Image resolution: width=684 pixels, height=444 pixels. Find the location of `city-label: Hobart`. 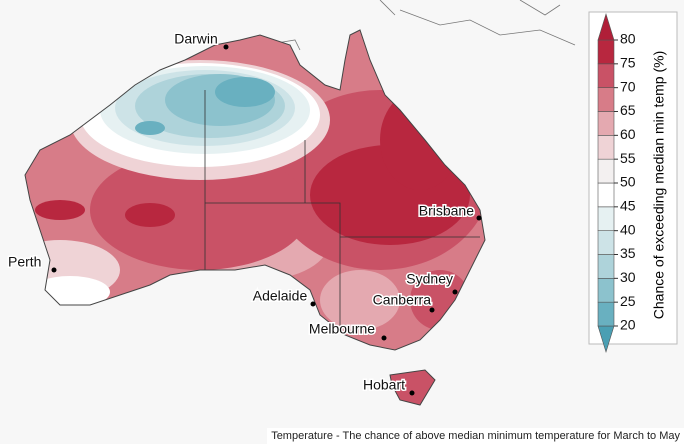

city-label: Hobart is located at coordinates (384, 385).